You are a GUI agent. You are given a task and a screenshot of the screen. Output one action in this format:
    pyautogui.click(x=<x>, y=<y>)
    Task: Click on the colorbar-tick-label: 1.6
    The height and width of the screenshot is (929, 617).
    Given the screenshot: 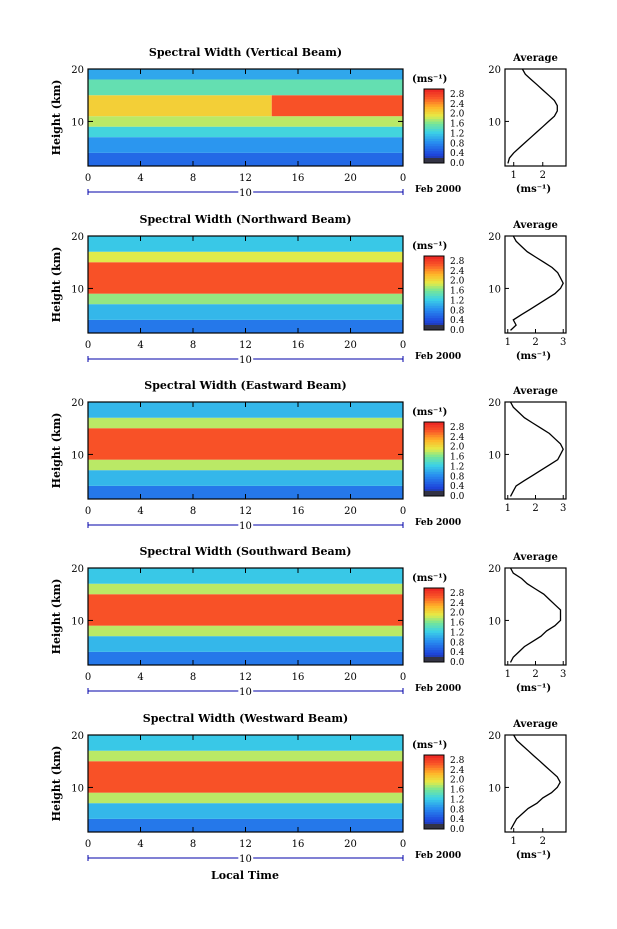 What is the action you would take?
    pyautogui.click(x=457, y=791)
    